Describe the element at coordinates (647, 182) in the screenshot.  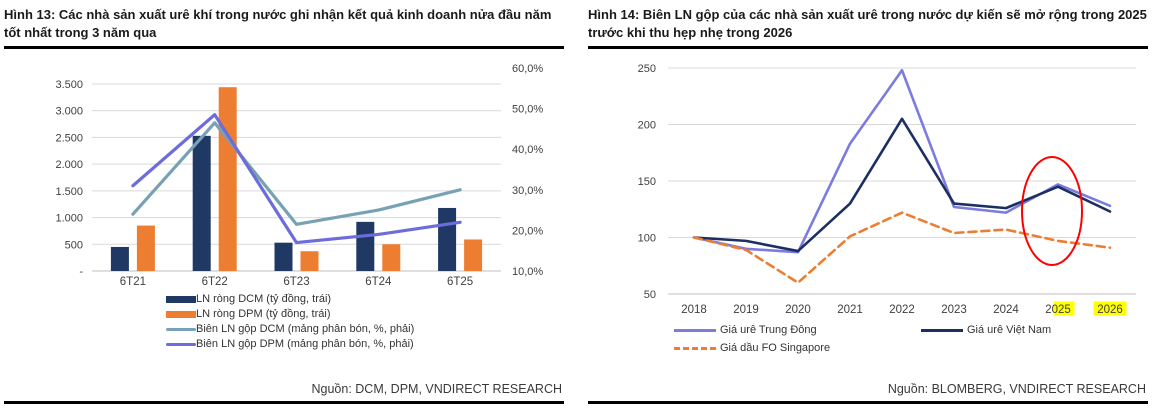
I see `y-axis-tick: 150` at that location.